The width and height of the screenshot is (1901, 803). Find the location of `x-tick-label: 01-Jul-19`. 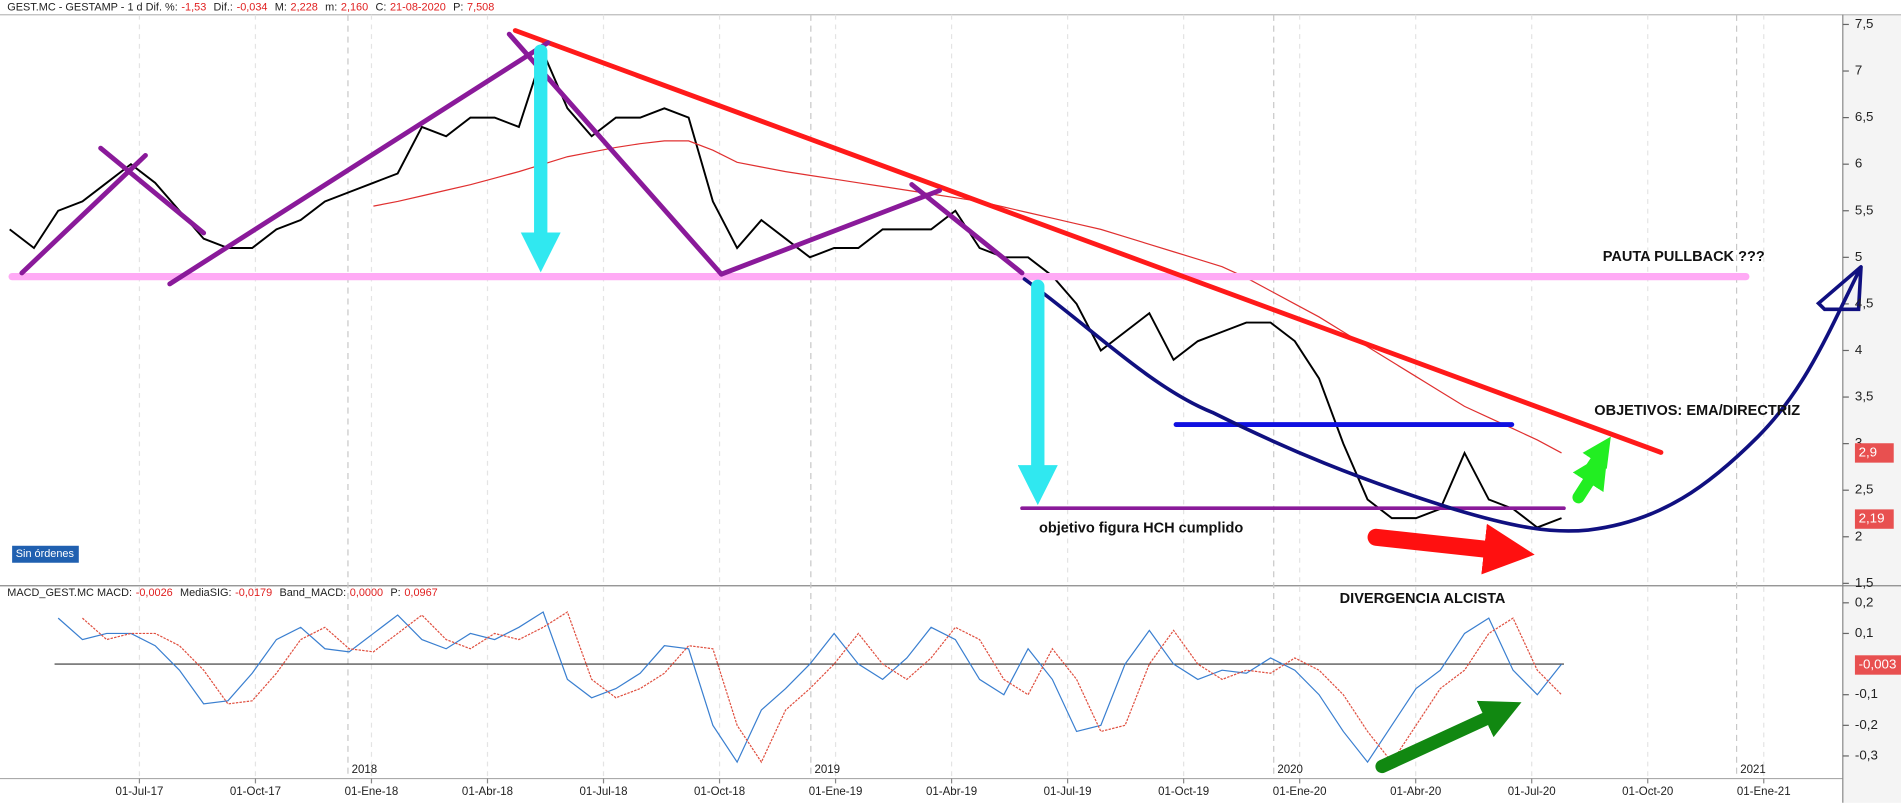

x-tick-label: 01-Jul-19 is located at coordinates (1068, 792).